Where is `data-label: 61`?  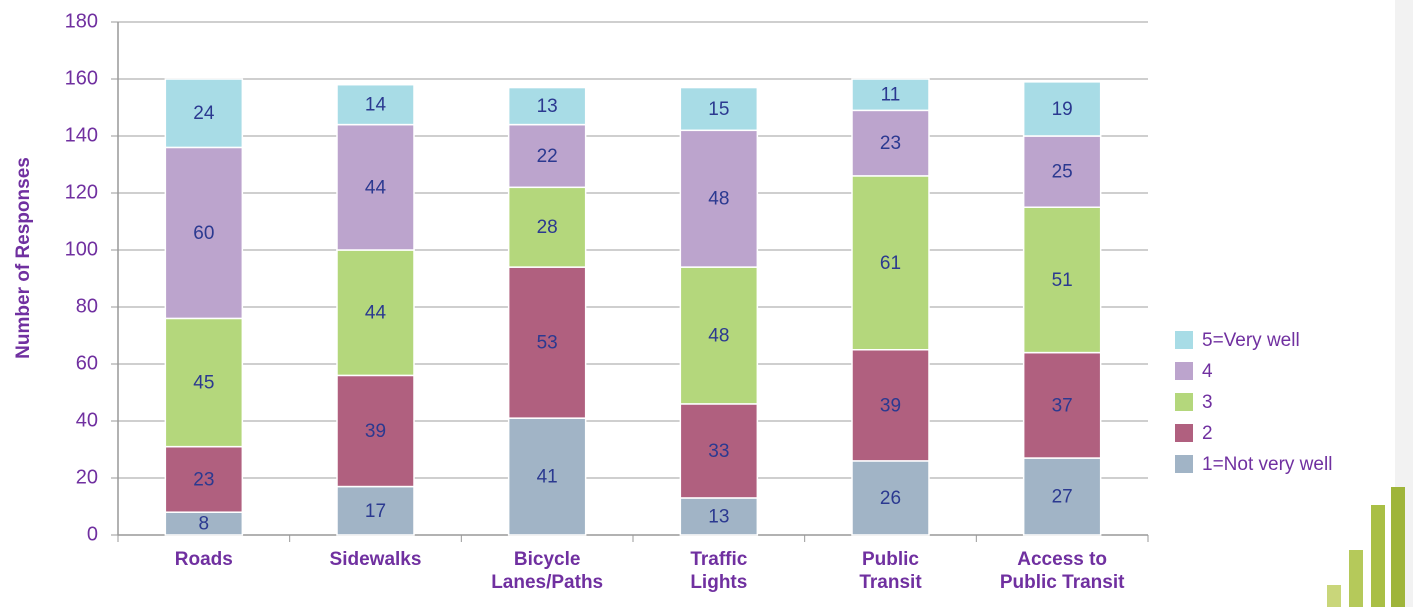 data-label: 61 is located at coordinates (890, 263).